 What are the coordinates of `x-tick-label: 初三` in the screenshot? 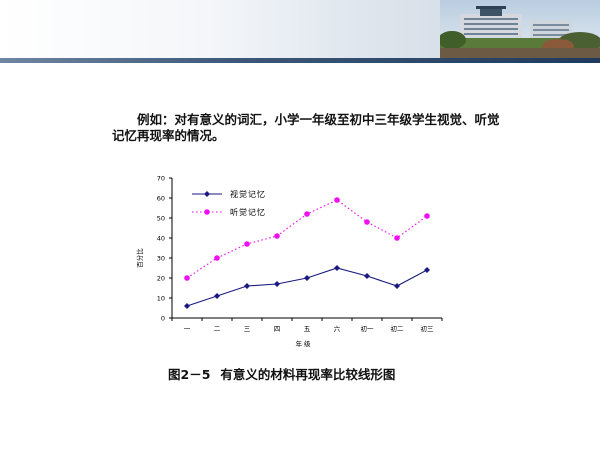 It's located at (428, 328).